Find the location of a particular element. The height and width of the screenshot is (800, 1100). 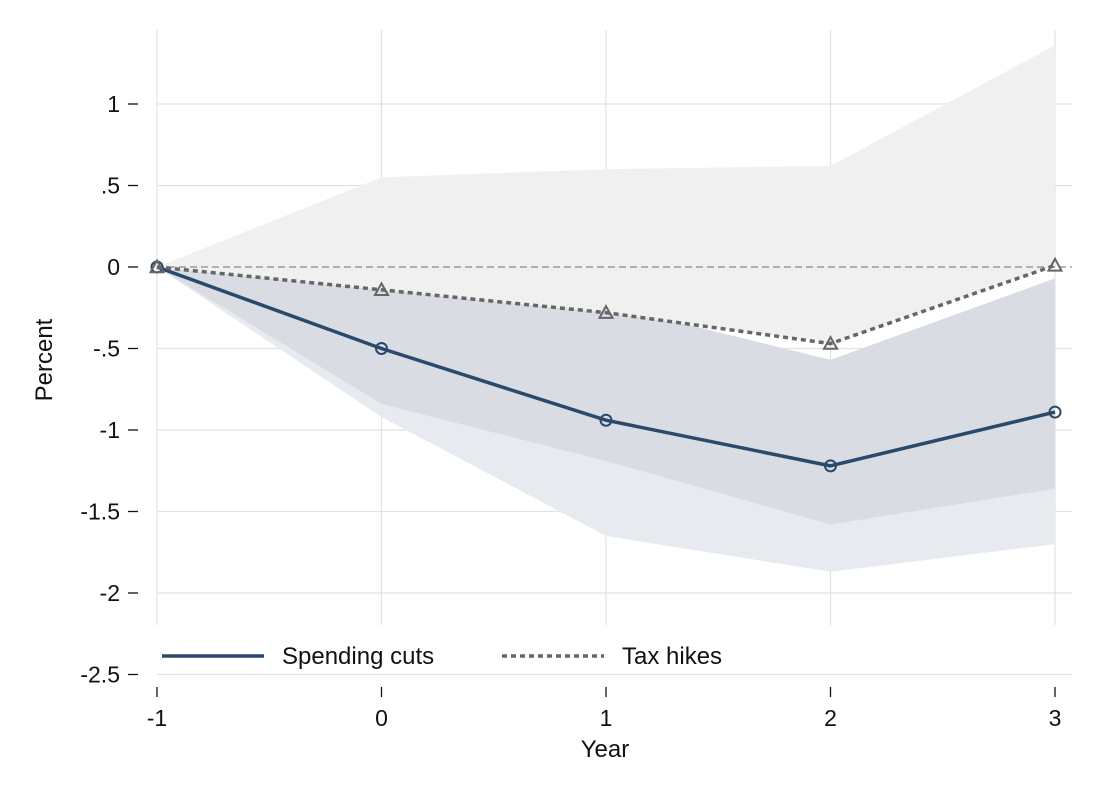

y-axis: 1 .5 0 -.5 -1 -1.5 -2 -2.5 is located at coordinates (109, 389).